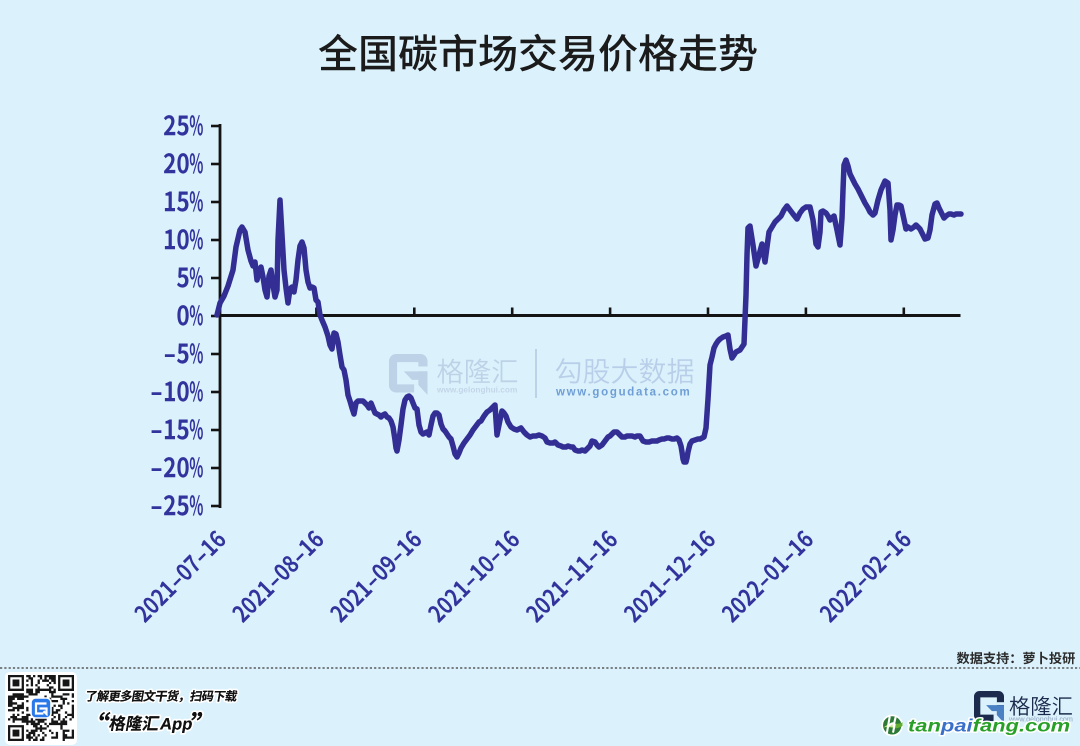 The height and width of the screenshot is (746, 1080). Describe the element at coordinates (989, 726) in the screenshot. I see `svg-text: tanpaifang.com` at that location.